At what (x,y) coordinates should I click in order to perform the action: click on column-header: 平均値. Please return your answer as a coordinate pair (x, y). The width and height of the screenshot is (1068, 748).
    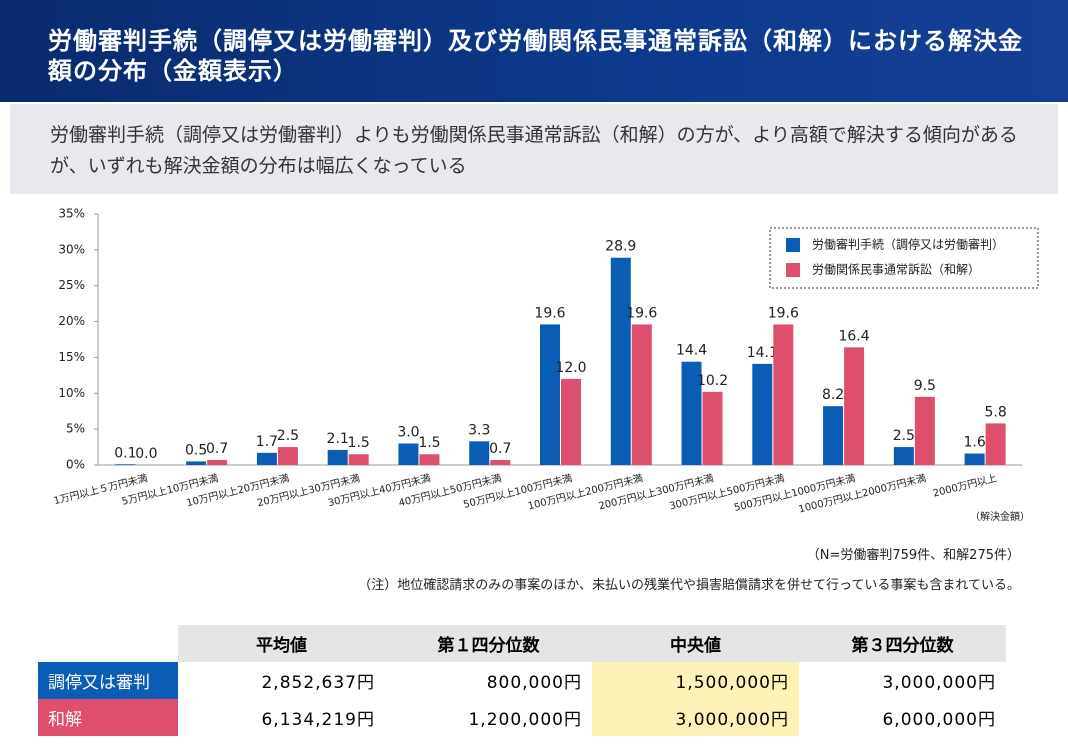
    Looking at the image, I should click on (281, 643).